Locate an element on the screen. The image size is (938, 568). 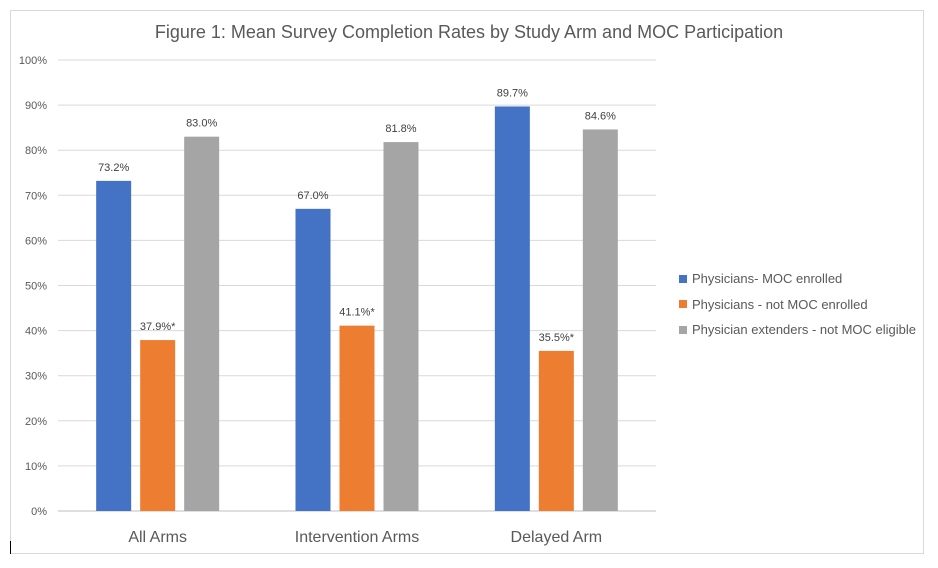
y-tick-label: 50% is located at coordinates (36, 287).